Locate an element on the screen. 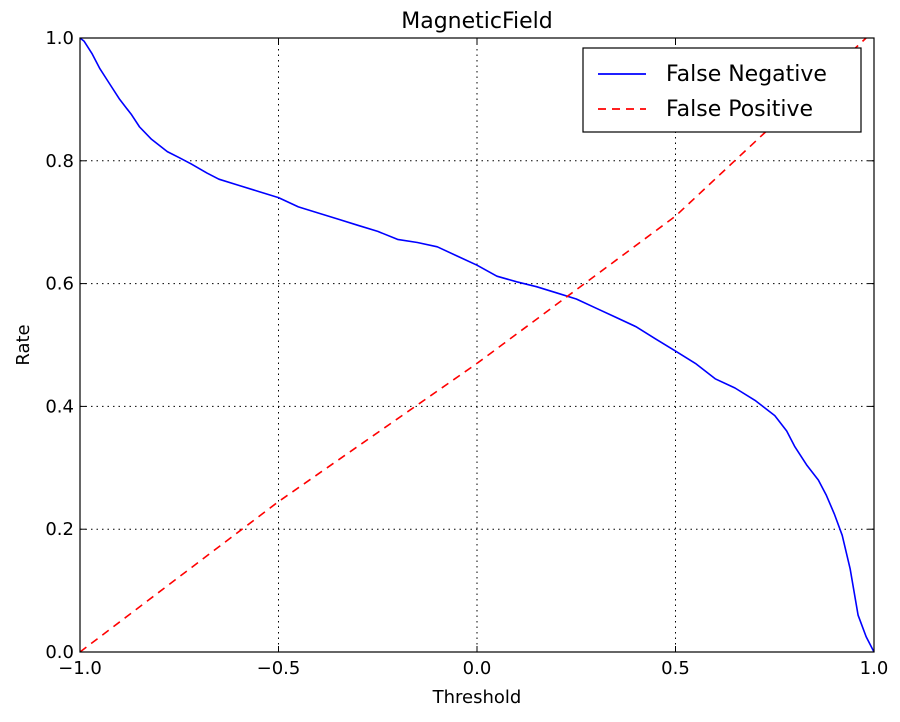 The image size is (900, 722). y-tick-label: 0.6 is located at coordinates (59, 284).